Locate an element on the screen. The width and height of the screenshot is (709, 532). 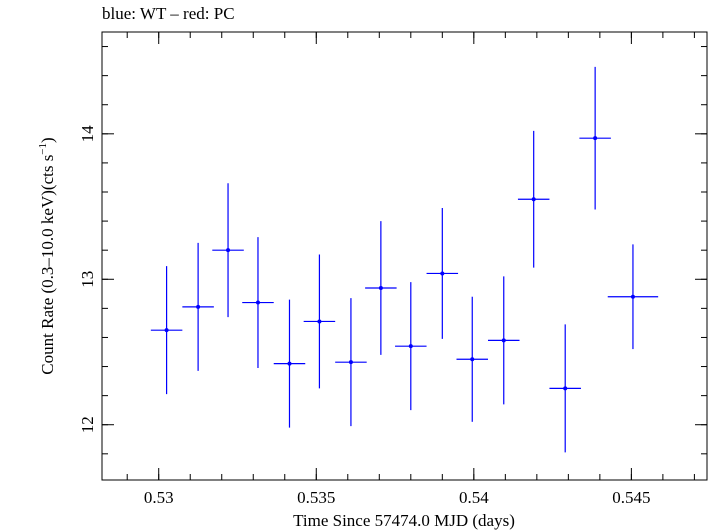
y-tick-label: 14 is located at coordinates (87, 134).